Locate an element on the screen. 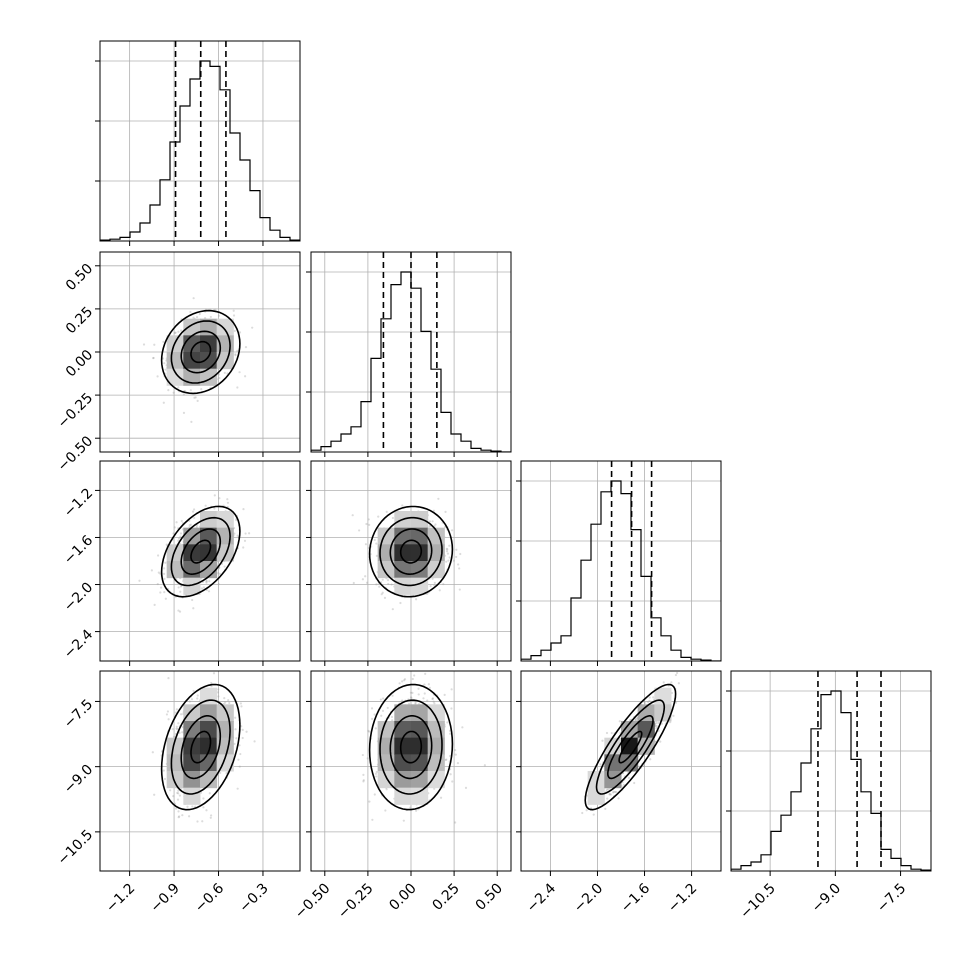  y-tick-label: −2.0 is located at coordinates (78, 597).